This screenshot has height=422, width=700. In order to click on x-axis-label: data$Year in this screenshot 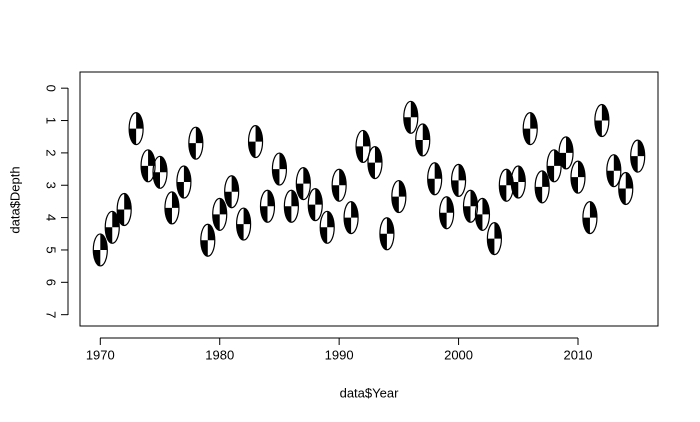, I will do `click(369, 392)`.